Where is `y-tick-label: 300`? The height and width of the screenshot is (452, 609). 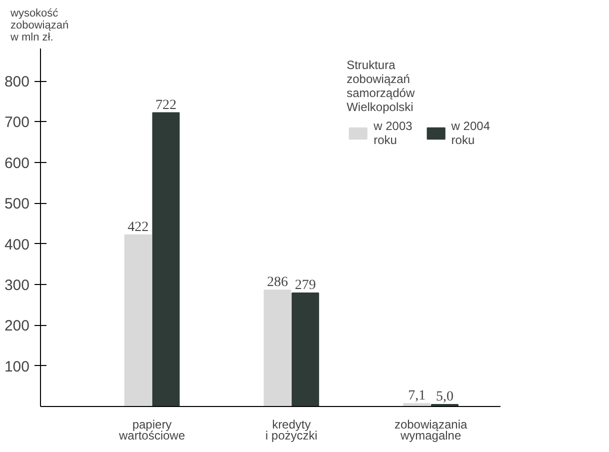
y-tick-label: 300 is located at coordinates (17, 285).